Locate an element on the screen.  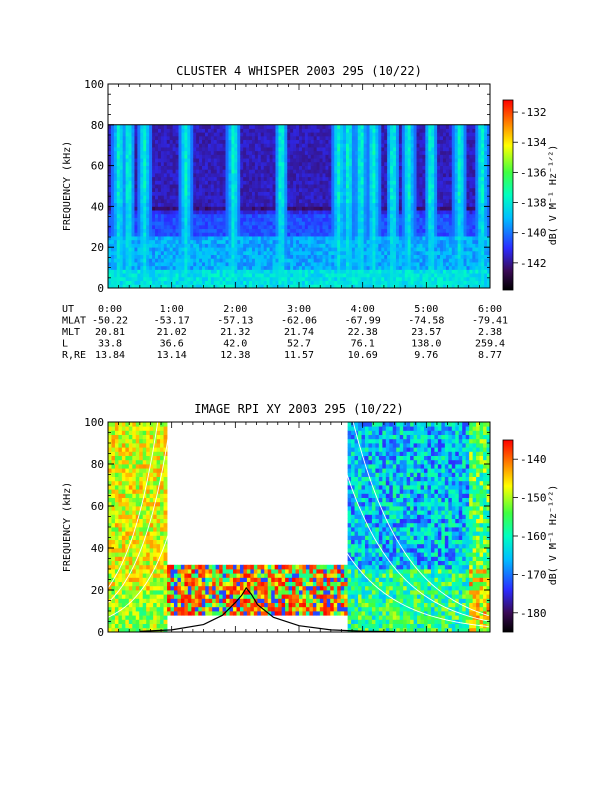
ephemeris-value: 3:00 is located at coordinates (299, 309).